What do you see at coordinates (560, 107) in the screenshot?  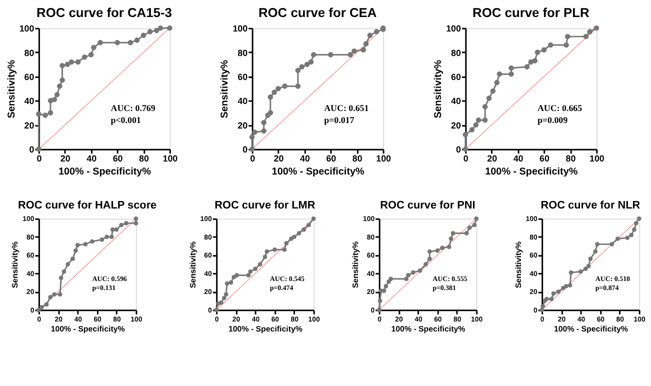 I see `annotation: AUC: 0.665` at bounding box center [560, 107].